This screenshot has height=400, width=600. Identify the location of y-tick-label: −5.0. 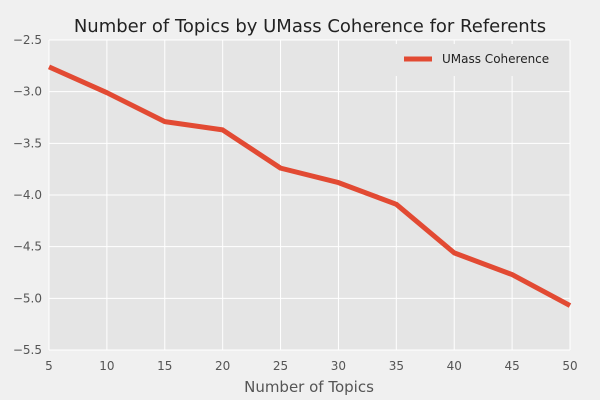
(27, 298).